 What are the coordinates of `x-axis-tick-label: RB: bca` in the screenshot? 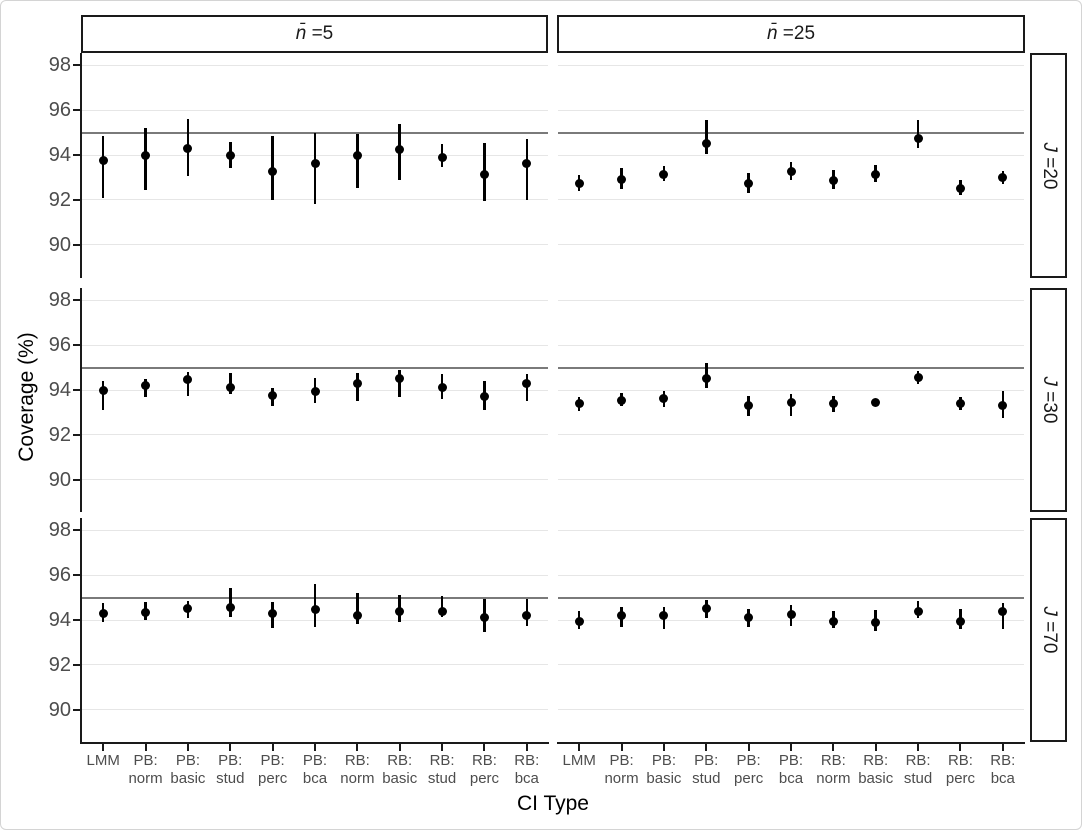 It's located at (1003, 769).